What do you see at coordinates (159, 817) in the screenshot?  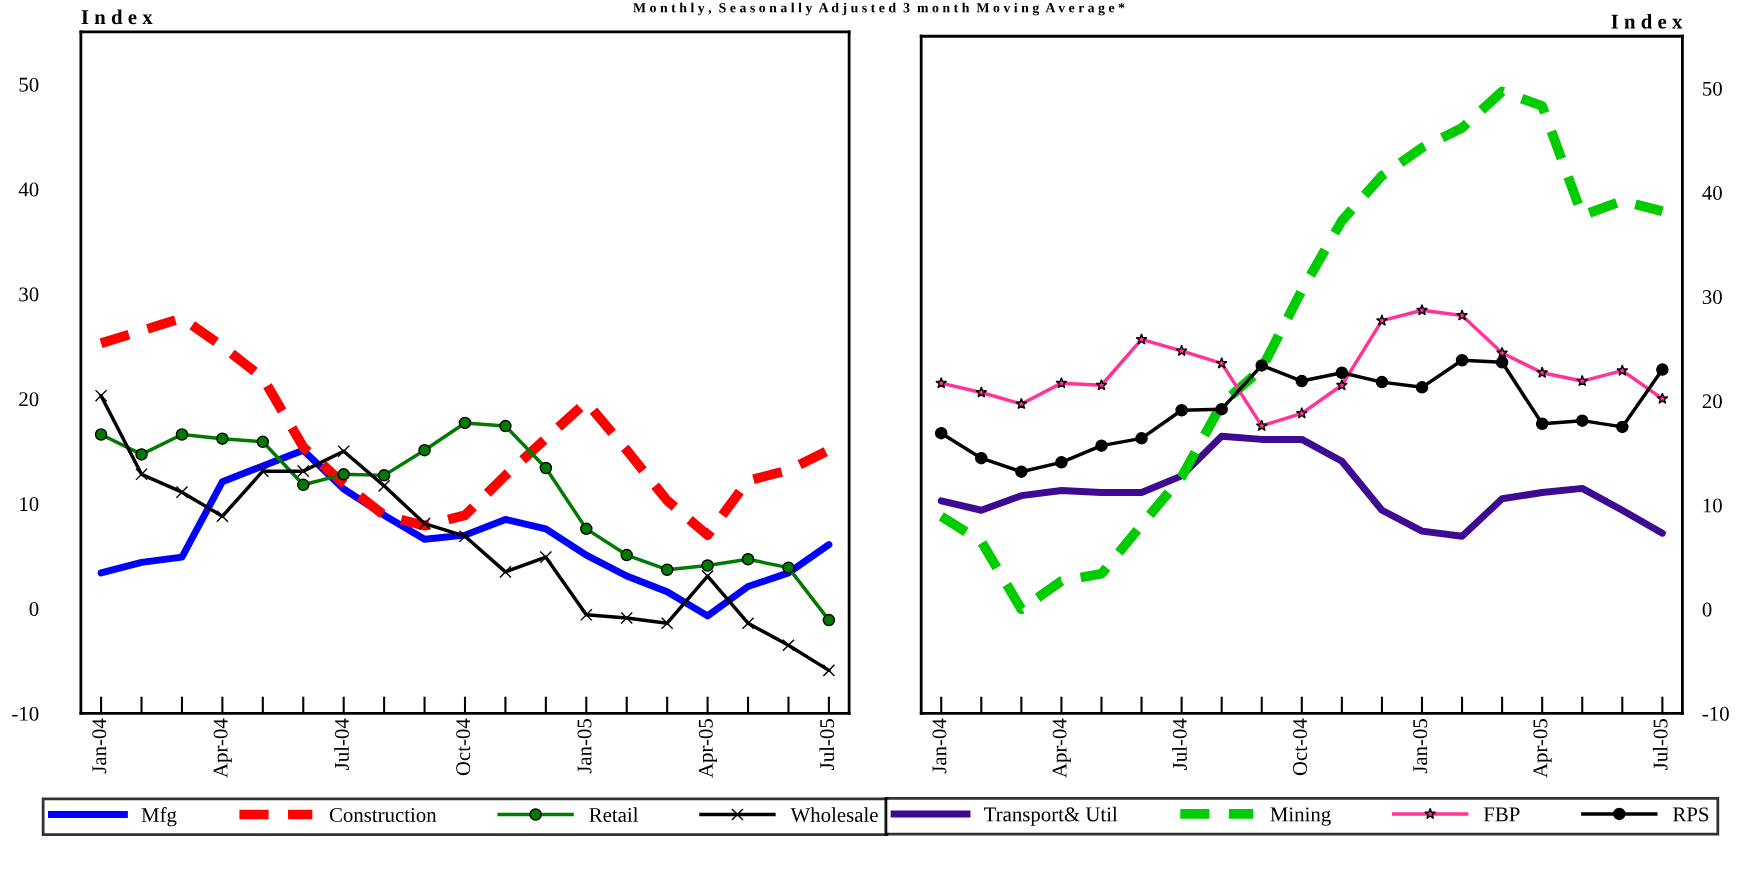 I see `legend-label: Mfg` at bounding box center [159, 817].